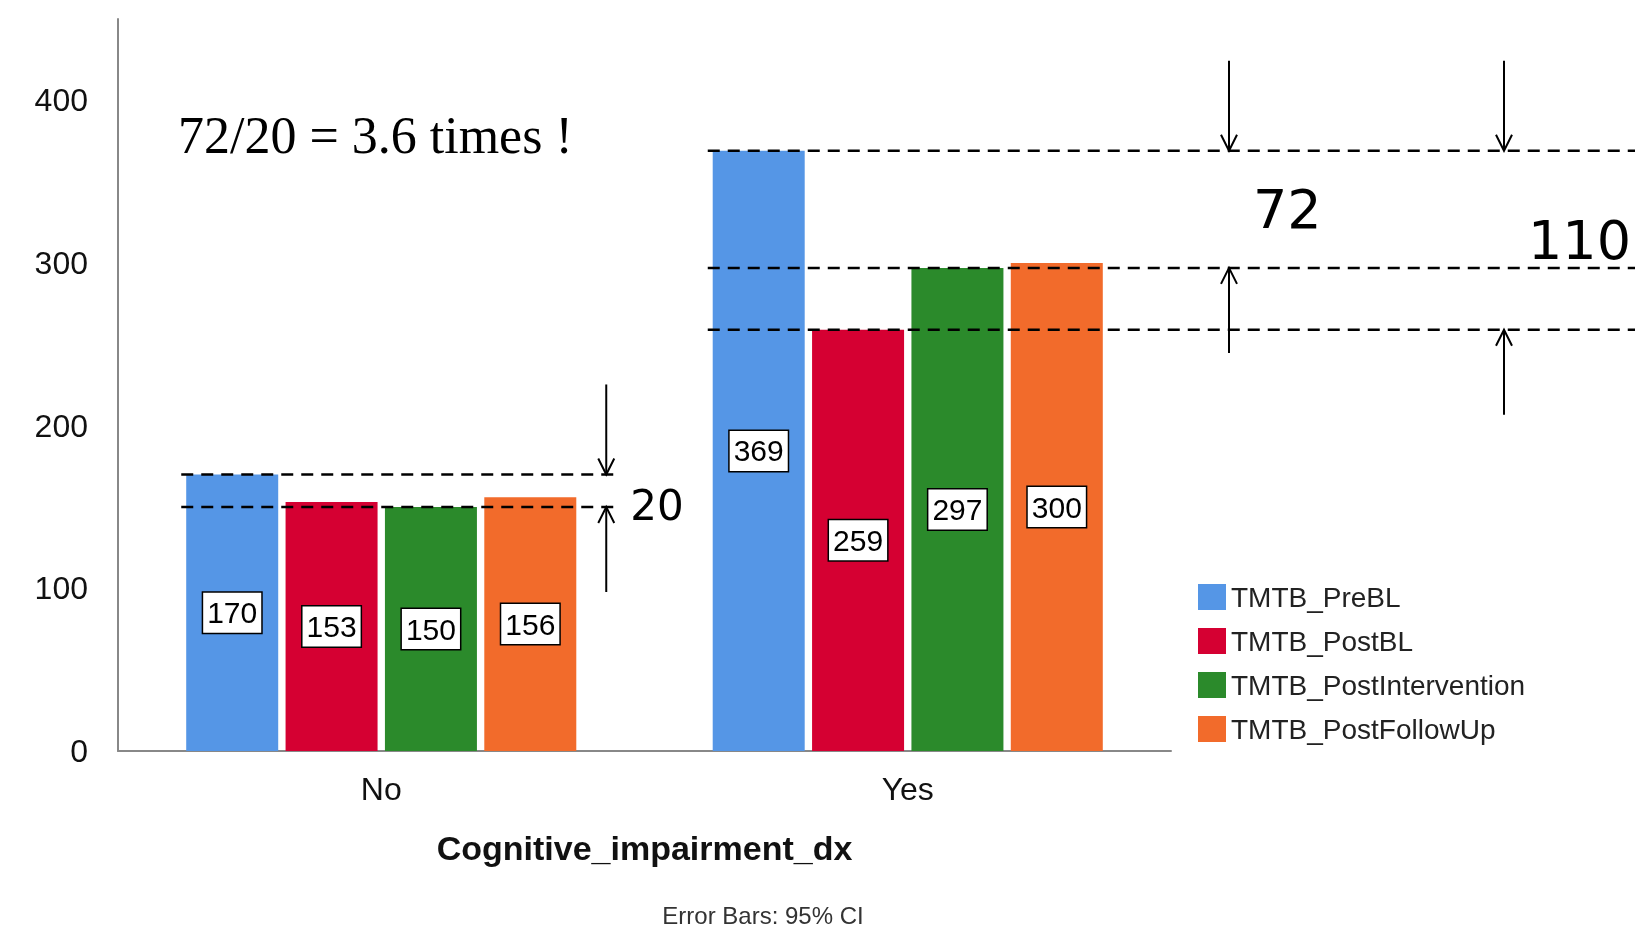  Describe the element at coordinates (907, 789) in the screenshot. I see `x-tick-label: Yes` at that location.